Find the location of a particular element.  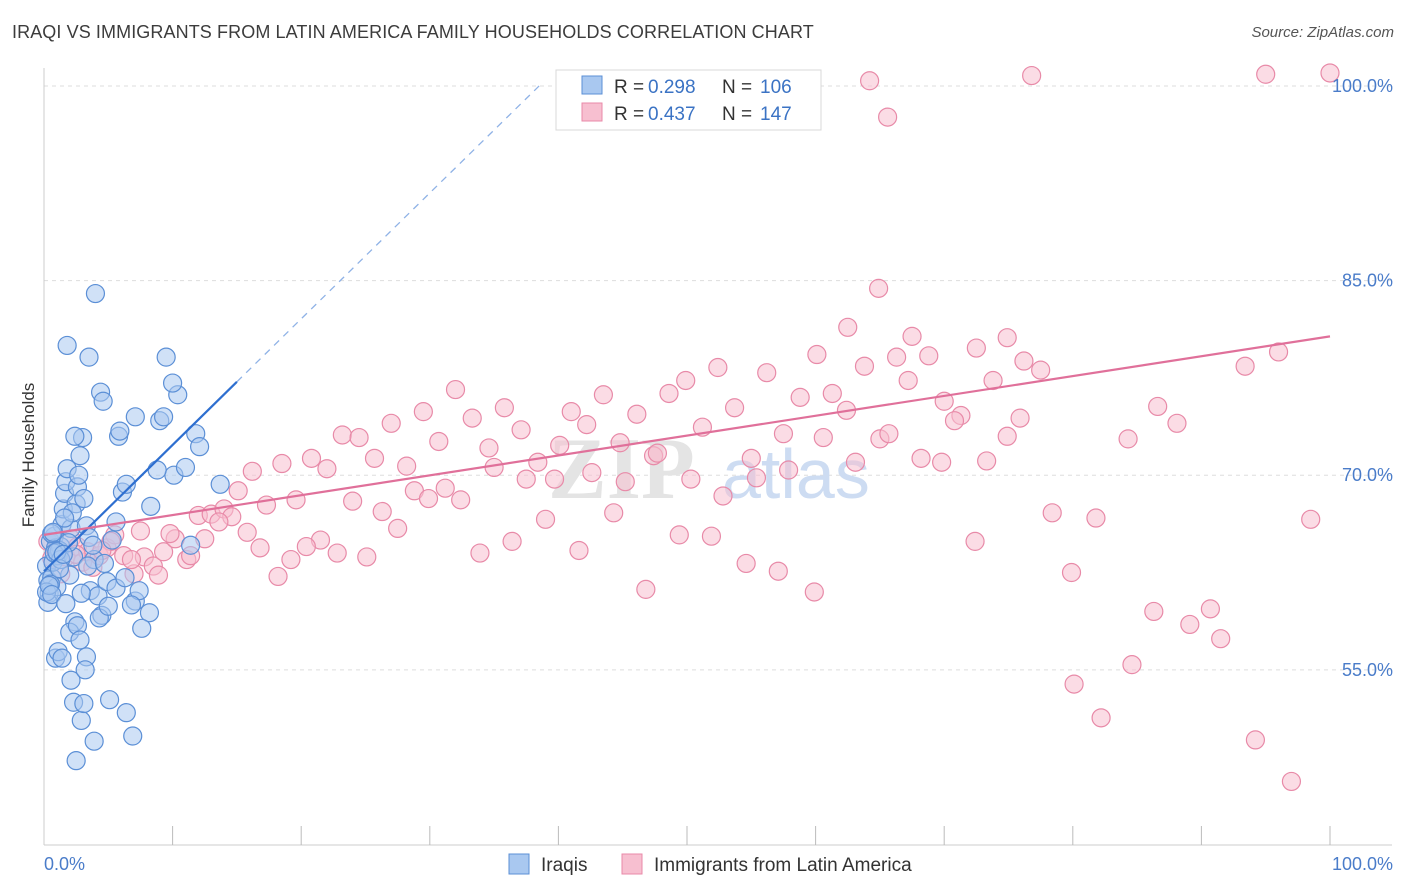

stats-r-label: R = is located at coordinates (629, 114).